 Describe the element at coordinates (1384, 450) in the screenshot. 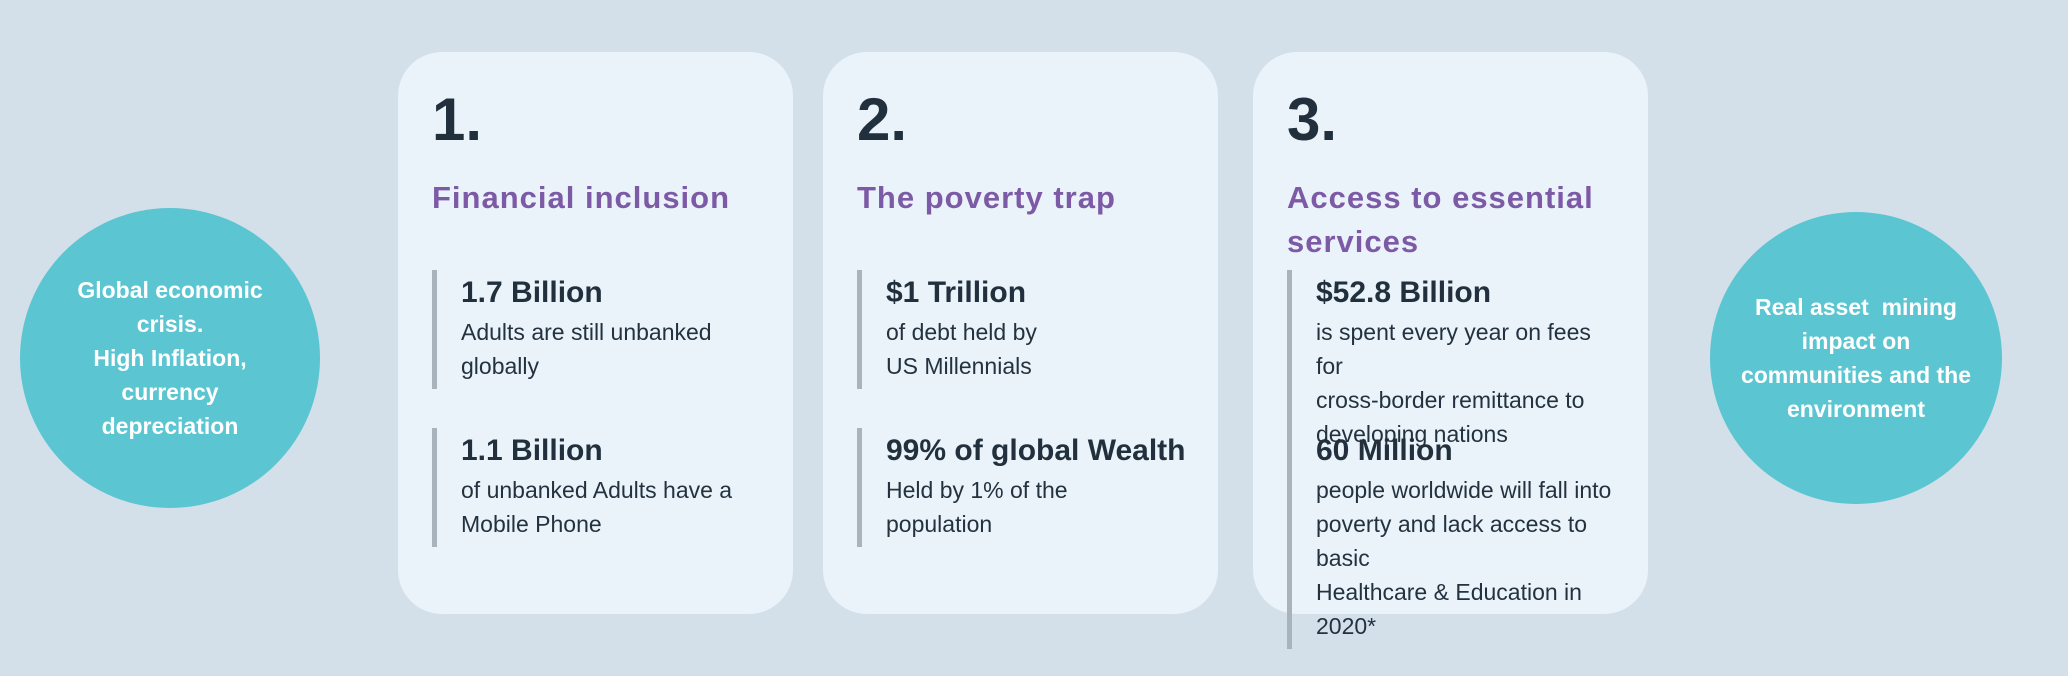

I see `stat-value: 60 Million` at that location.